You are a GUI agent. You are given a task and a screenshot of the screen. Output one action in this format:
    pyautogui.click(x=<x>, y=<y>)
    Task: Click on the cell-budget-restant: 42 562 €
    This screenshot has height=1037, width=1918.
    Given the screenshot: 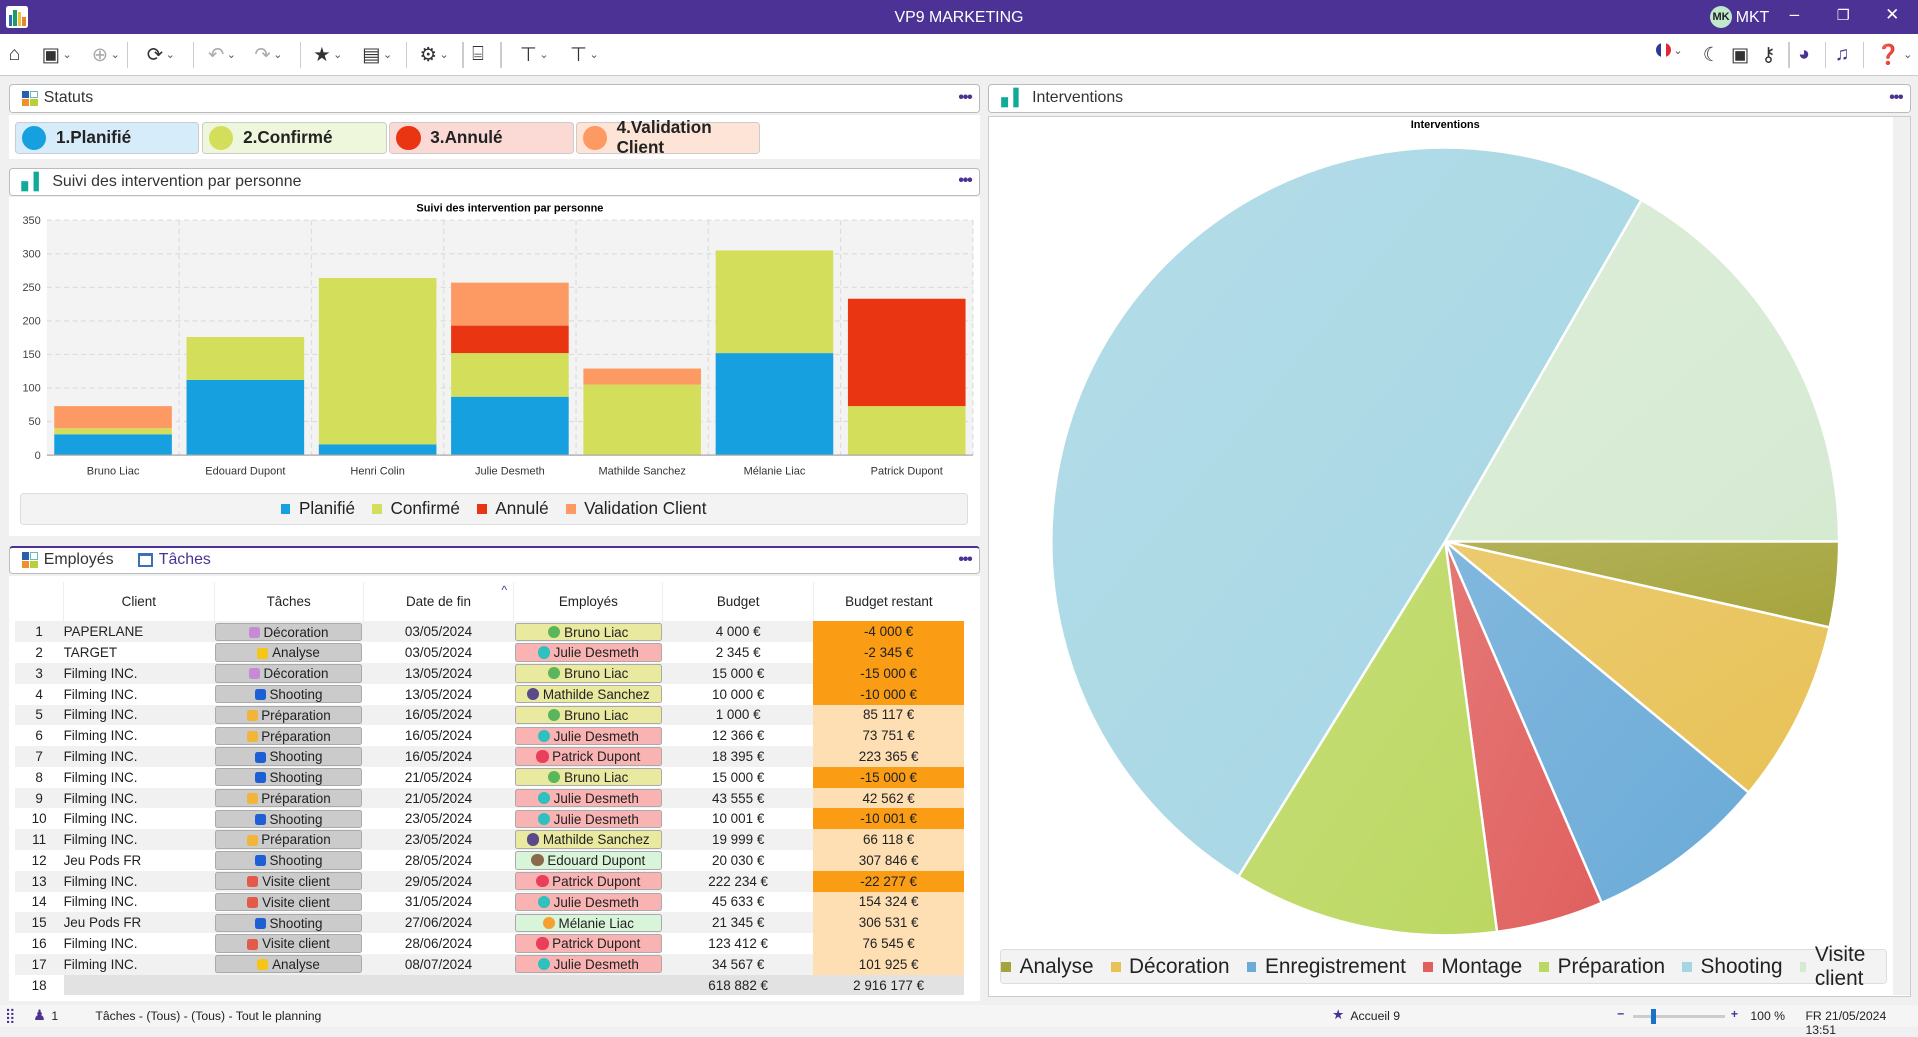 What is the action you would take?
    pyautogui.click(x=888, y=798)
    